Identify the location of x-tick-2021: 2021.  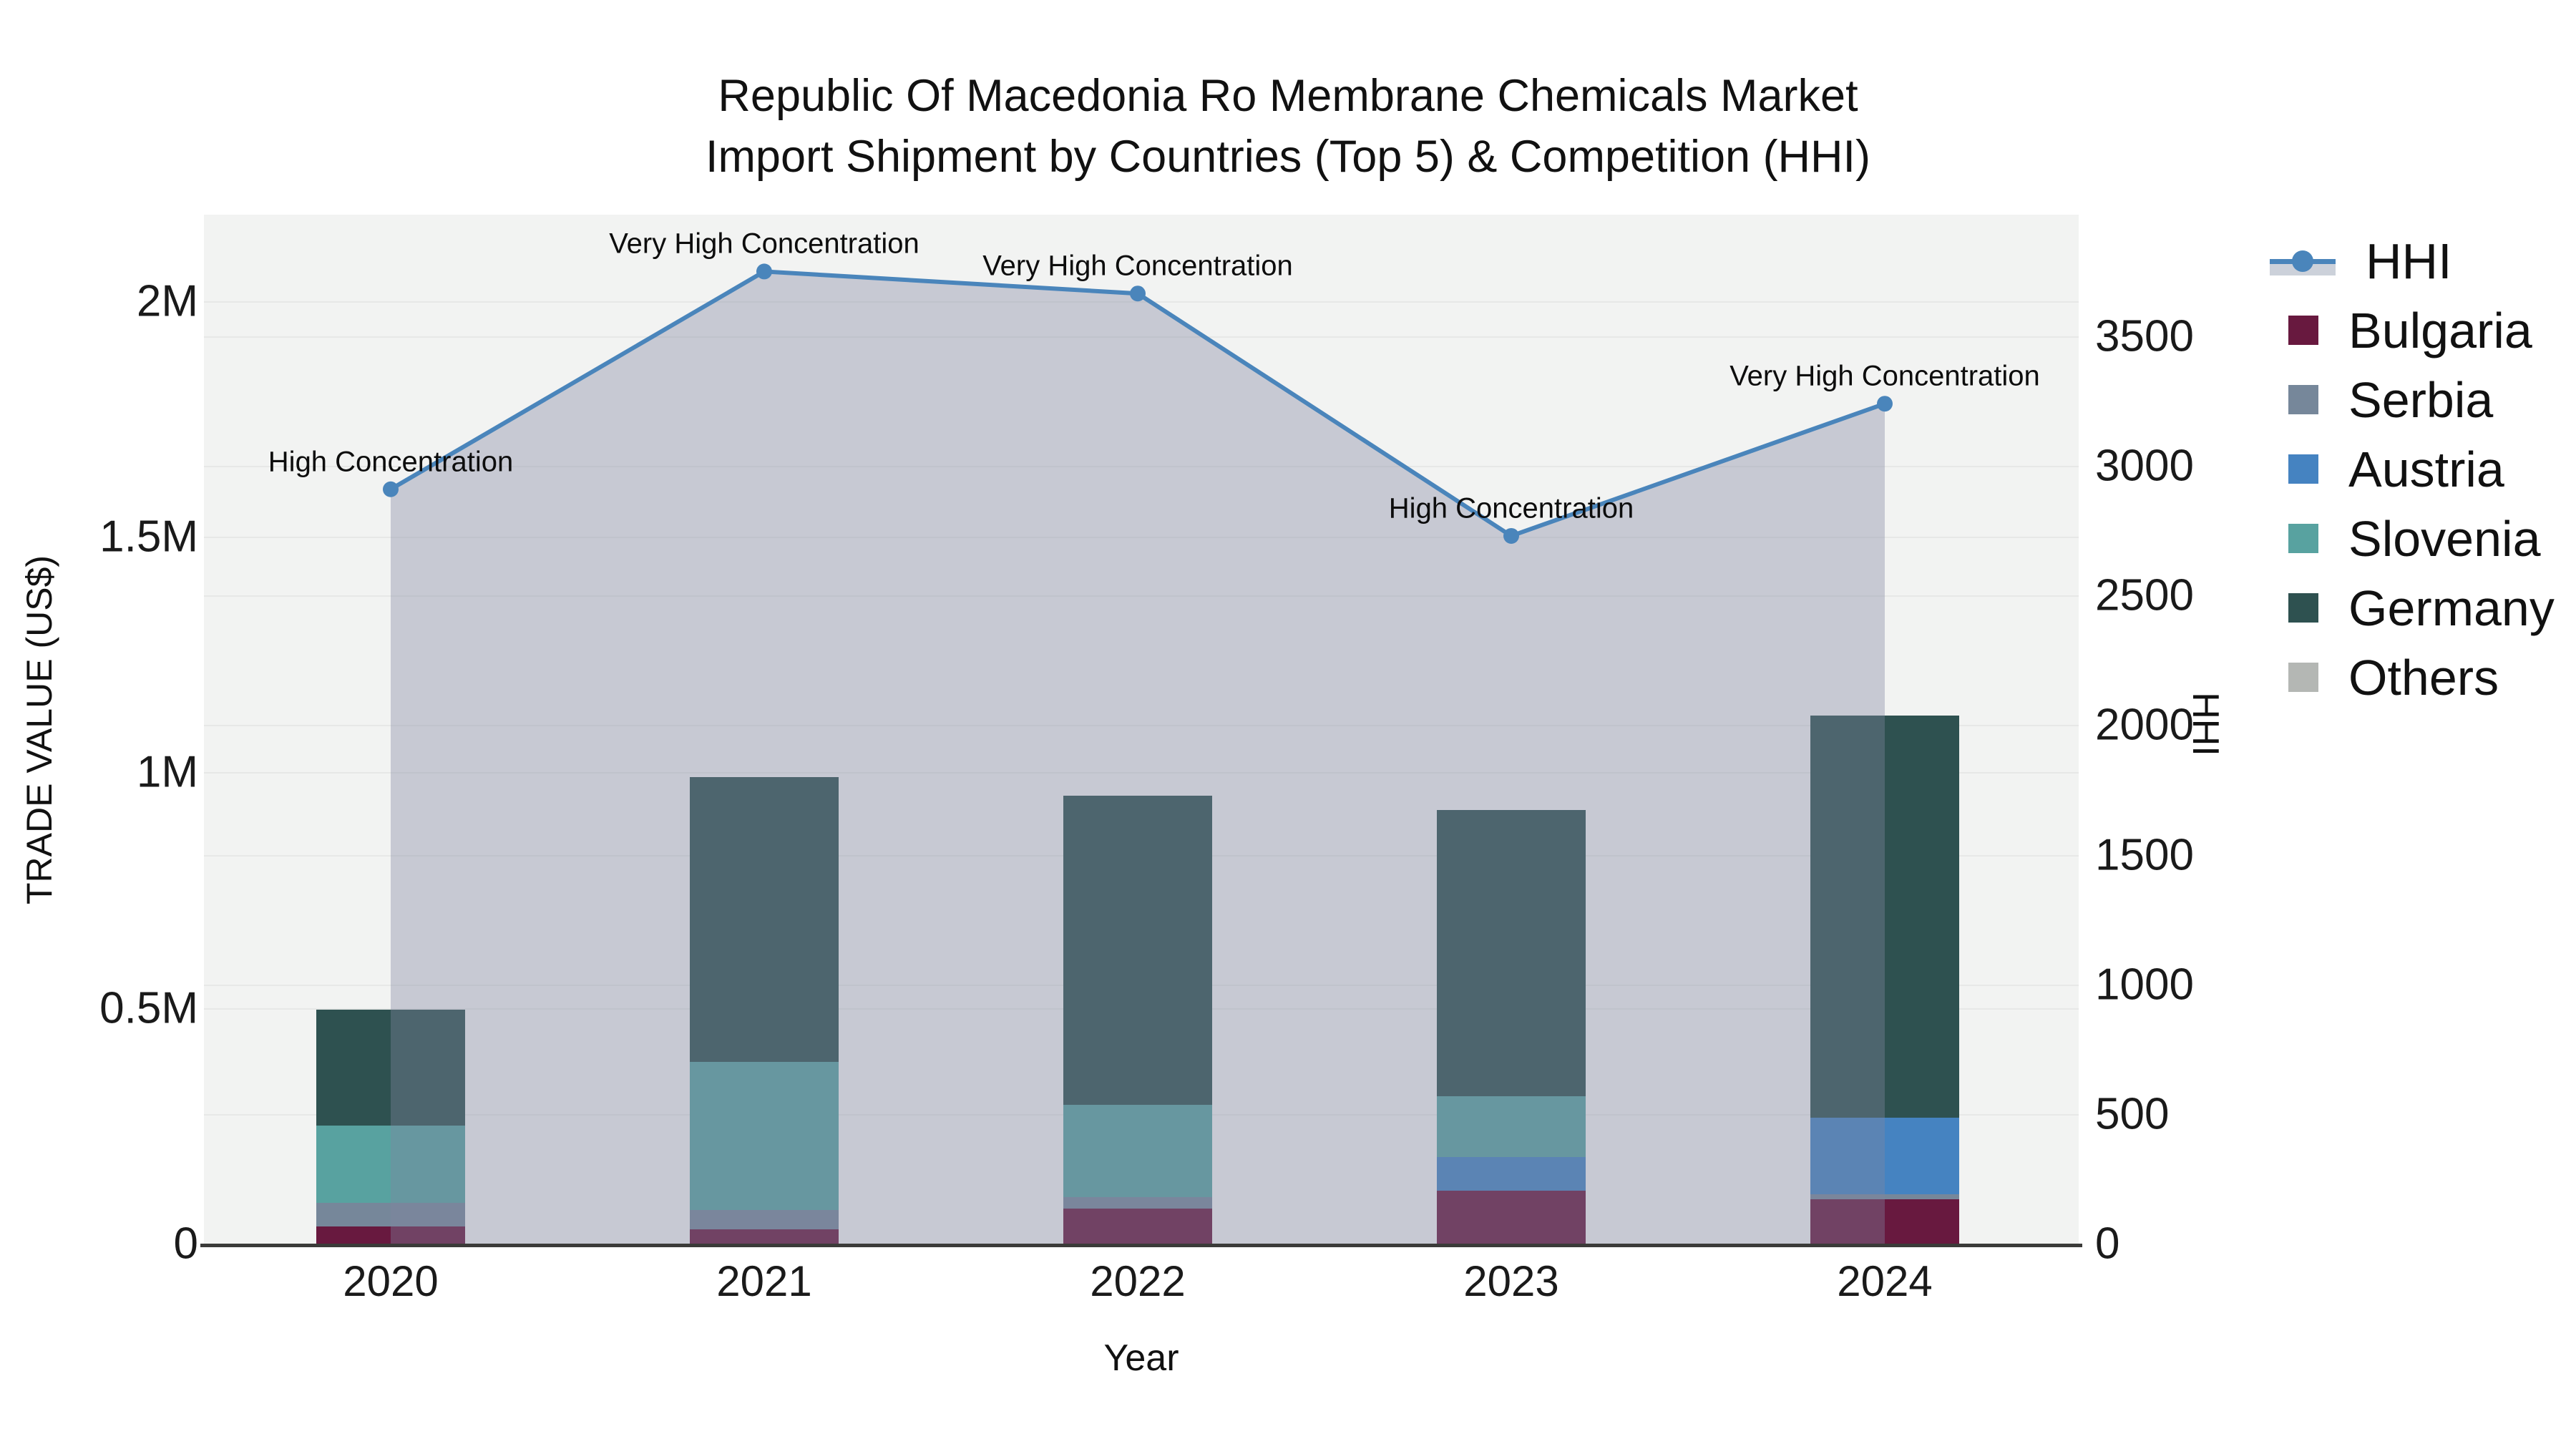
(764, 1281).